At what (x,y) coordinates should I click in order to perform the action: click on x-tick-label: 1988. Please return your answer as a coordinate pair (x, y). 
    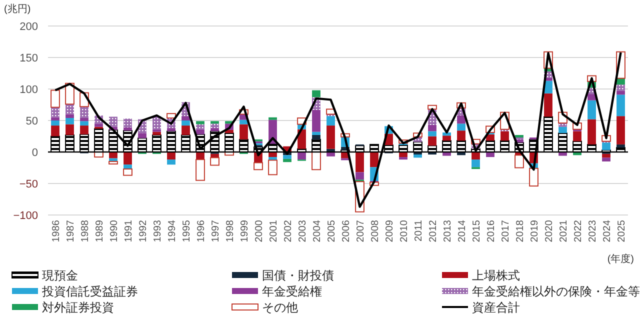
    Looking at the image, I should click on (85, 231).